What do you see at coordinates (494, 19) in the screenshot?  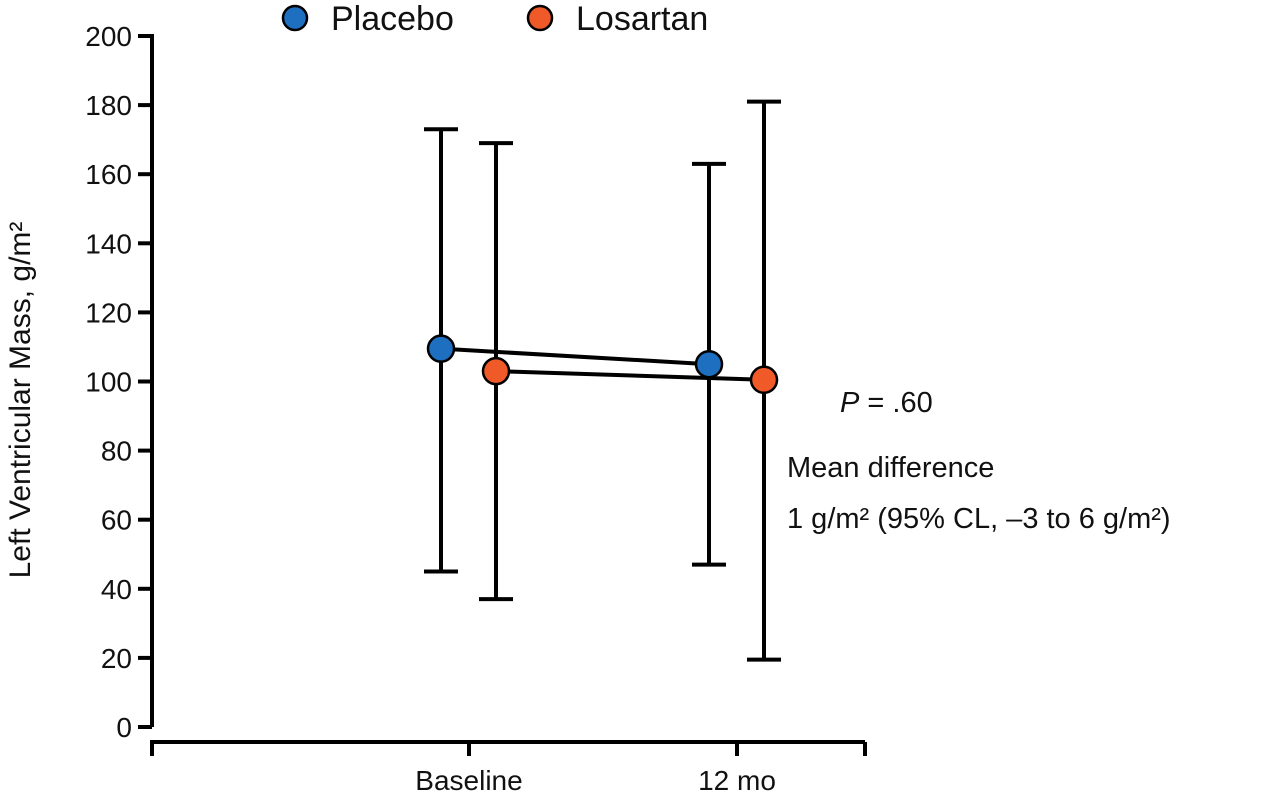 I see `legend: Placebo Losartan` at bounding box center [494, 19].